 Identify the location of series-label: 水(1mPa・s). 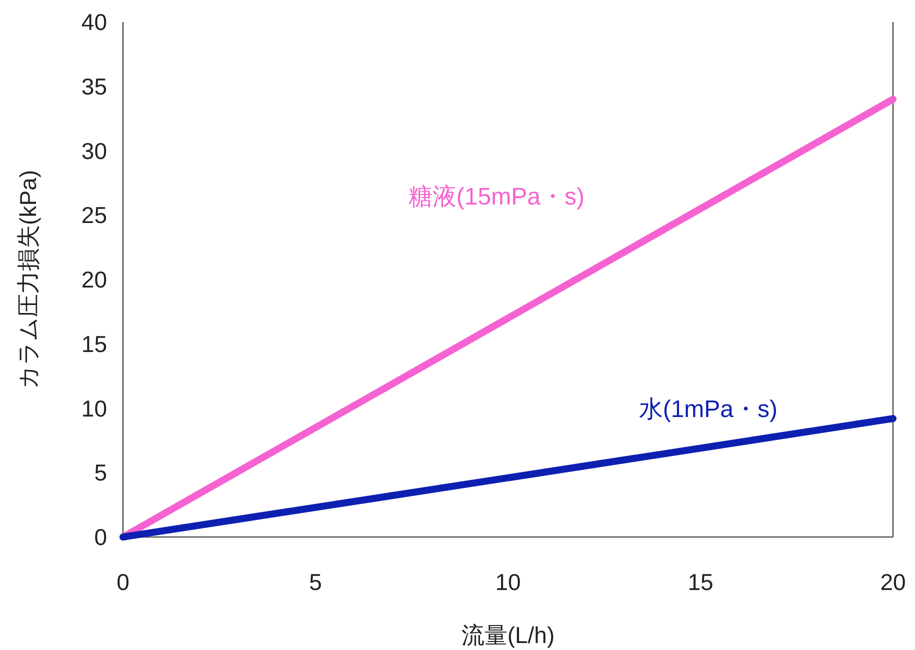
(708, 409).